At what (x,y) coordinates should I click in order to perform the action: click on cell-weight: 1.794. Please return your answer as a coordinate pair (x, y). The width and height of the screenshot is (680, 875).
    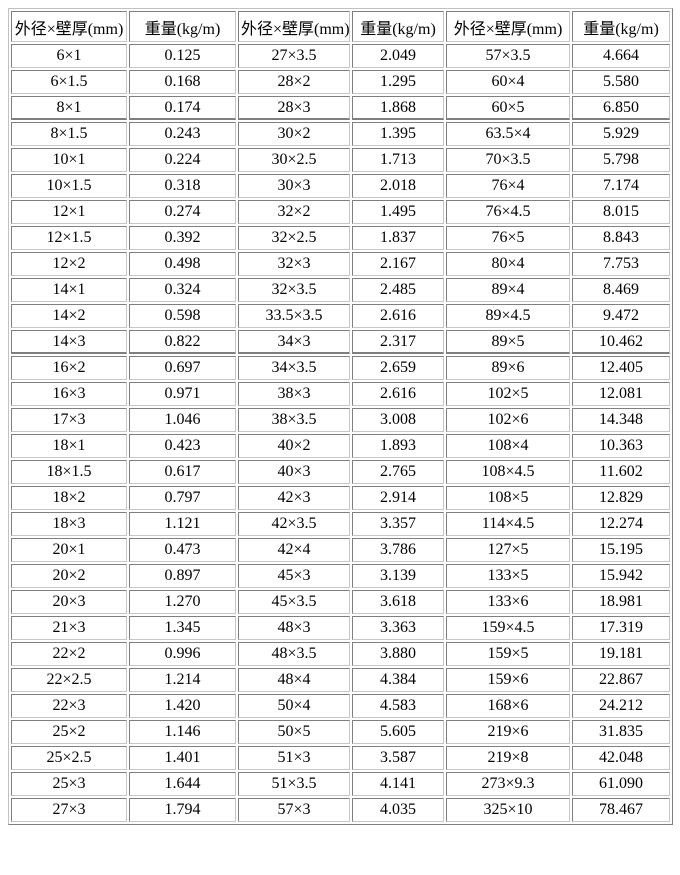
    Looking at the image, I should click on (182, 810).